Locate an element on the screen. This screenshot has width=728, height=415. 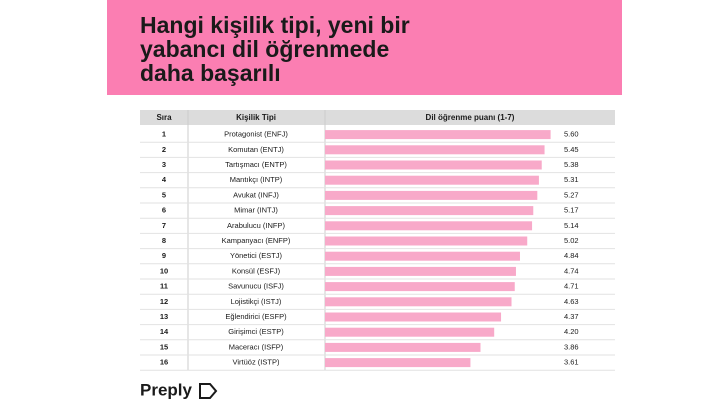
rank: 12 is located at coordinates (164, 301).